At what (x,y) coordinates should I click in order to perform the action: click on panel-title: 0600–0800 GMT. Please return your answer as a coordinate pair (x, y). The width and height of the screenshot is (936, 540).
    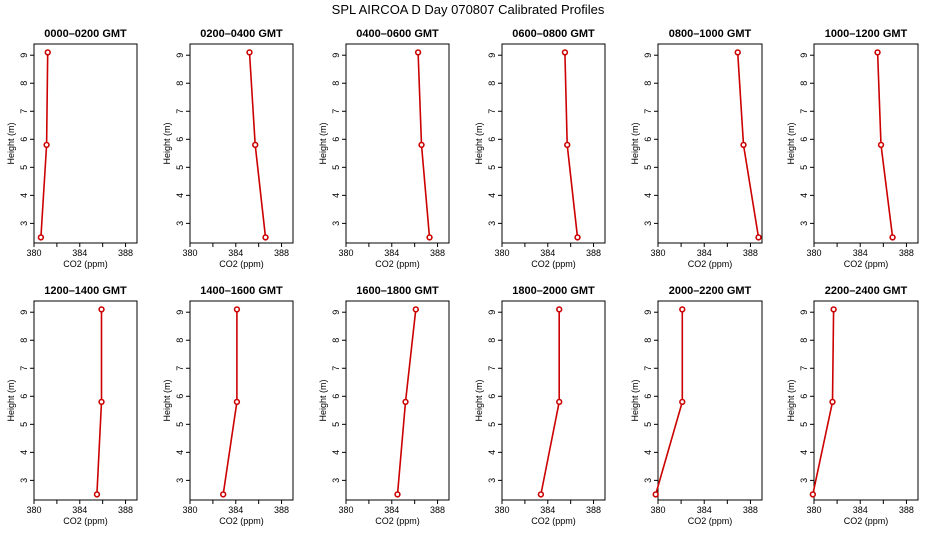
    Looking at the image, I should click on (553, 34).